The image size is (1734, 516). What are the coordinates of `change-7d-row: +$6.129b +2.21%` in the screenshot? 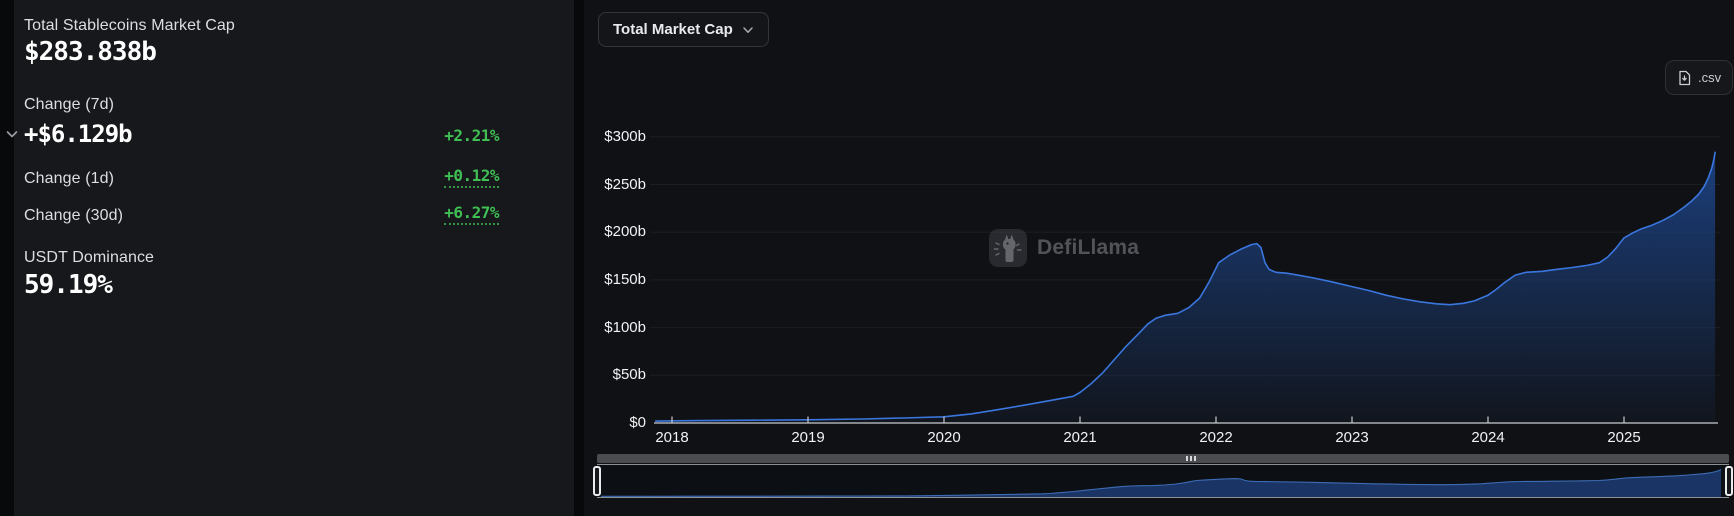 It's located at (261, 134).